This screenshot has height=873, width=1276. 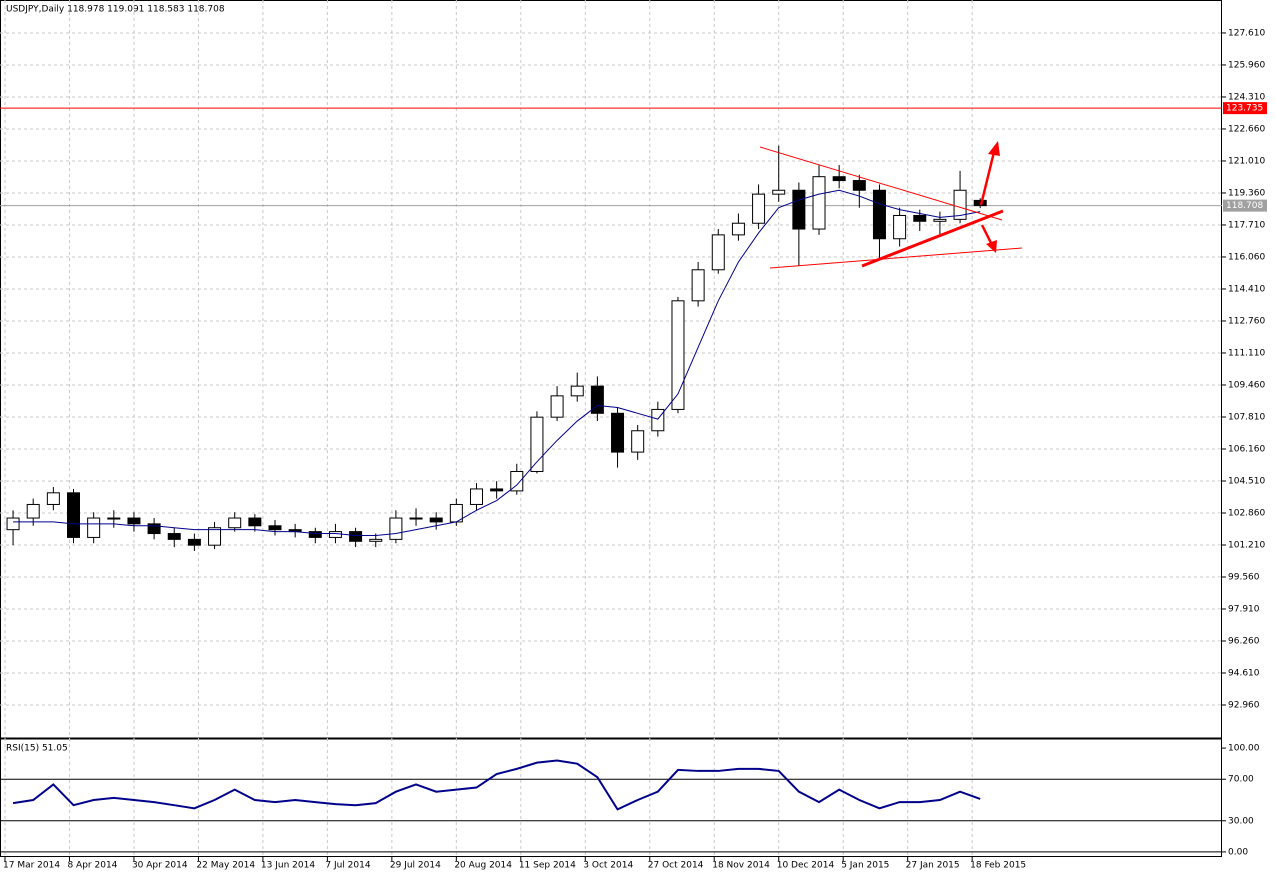 What do you see at coordinates (415, 866) in the screenshot?
I see `x-tick-label: 29 Jul 2014` at bounding box center [415, 866].